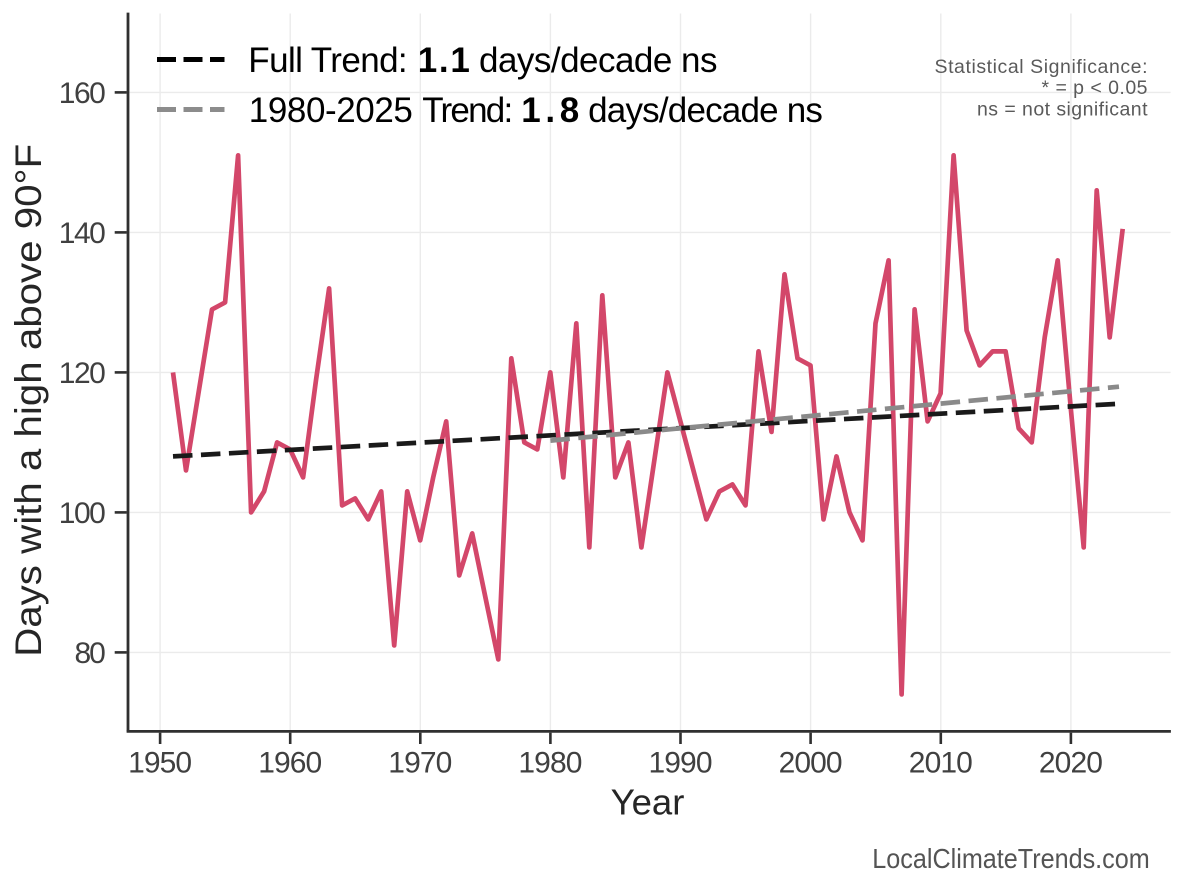 This screenshot has height=889, width=1184. Describe the element at coordinates (648, 801) in the screenshot. I see `svg-text: Year` at that location.